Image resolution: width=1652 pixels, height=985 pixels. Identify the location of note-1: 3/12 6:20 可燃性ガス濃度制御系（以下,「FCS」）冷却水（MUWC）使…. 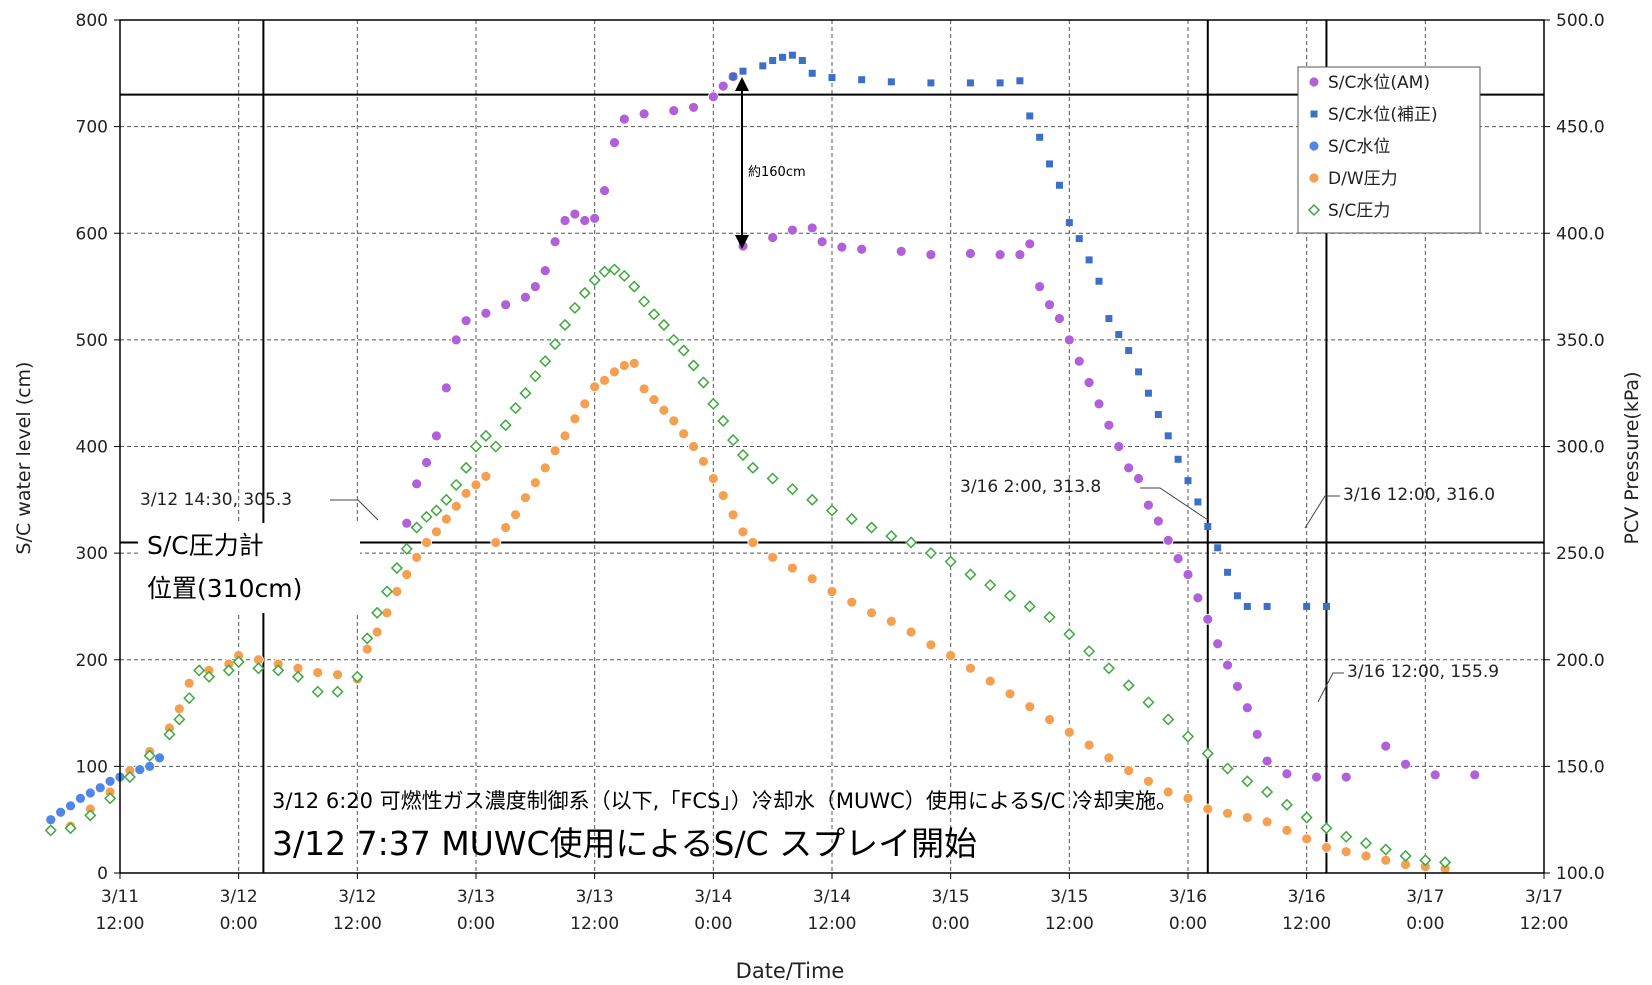
(724, 801).